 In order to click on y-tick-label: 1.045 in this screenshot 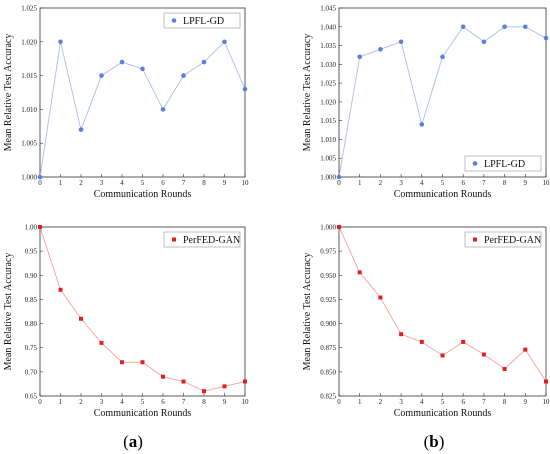, I will do `click(328, 9)`.